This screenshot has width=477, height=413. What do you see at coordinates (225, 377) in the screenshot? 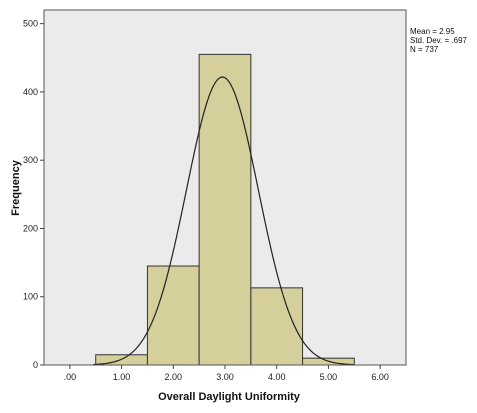
I see `x-tick-label: 3.00` at bounding box center [225, 377].